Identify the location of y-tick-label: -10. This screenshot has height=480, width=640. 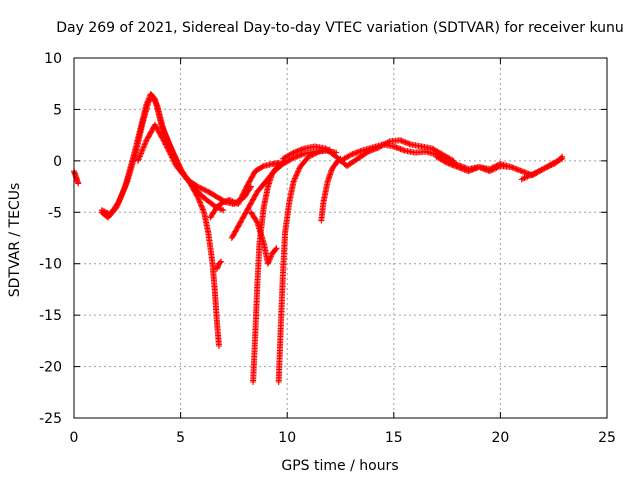
(50, 265).